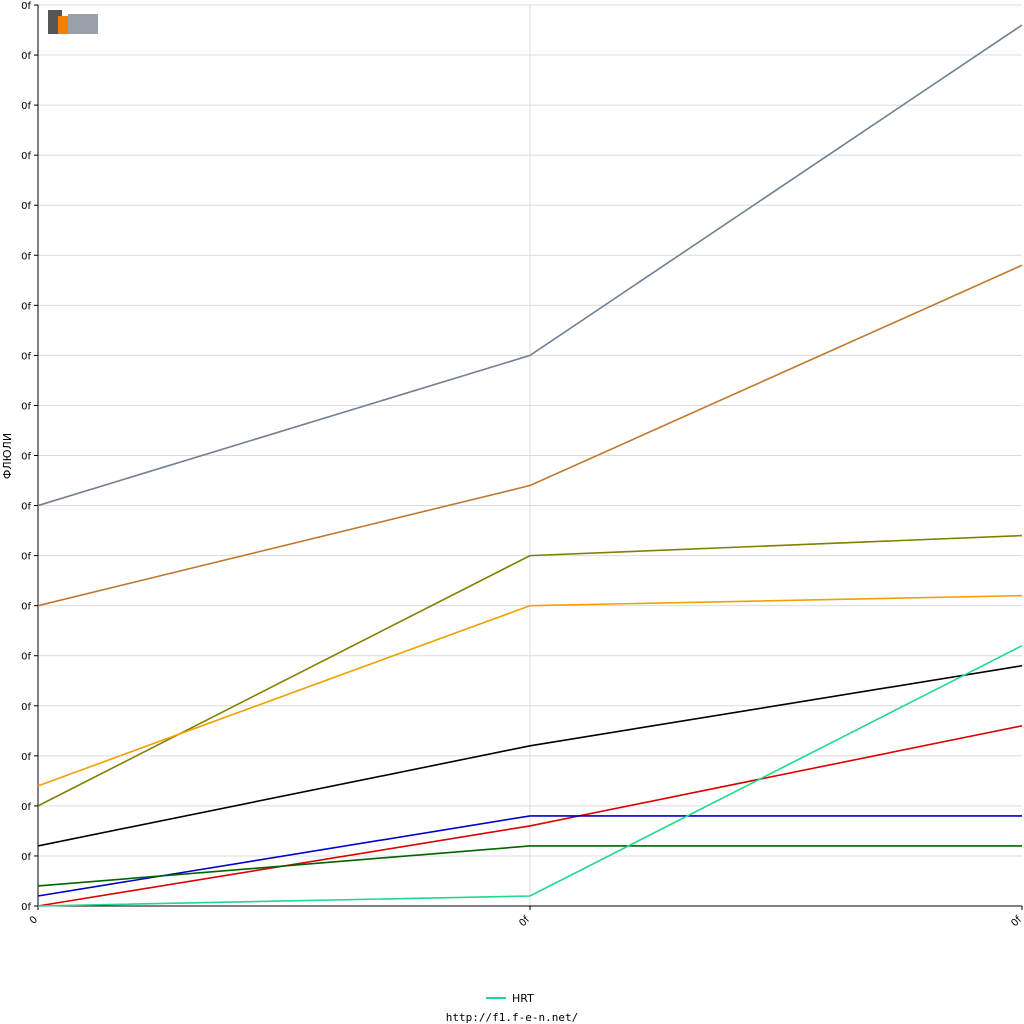 This screenshot has height=1024, width=1024. What do you see at coordinates (34, 920) in the screenshot?
I see `x-tick-label: 0` at bounding box center [34, 920].